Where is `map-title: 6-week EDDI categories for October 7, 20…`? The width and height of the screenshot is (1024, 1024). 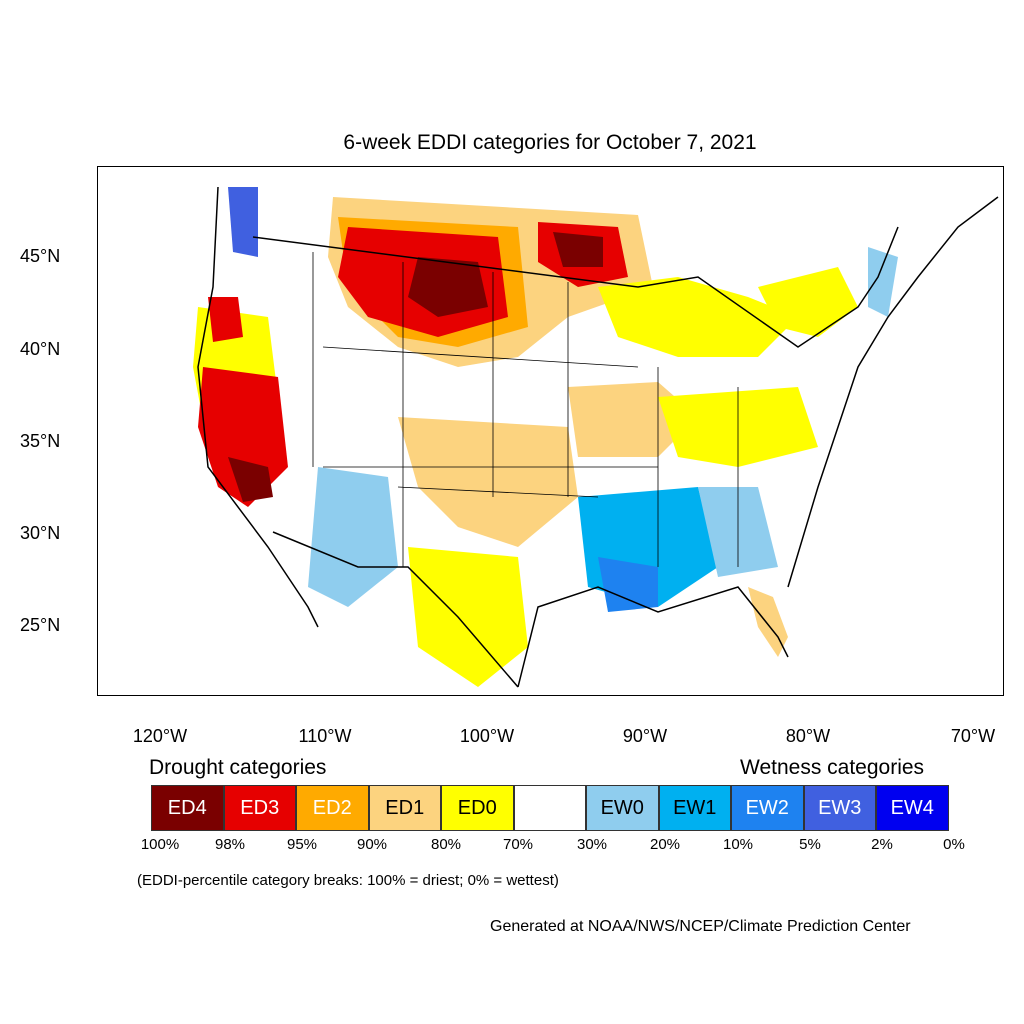
map-title: 6-week EDDI categories for October 7, 20… is located at coordinates (550, 142).